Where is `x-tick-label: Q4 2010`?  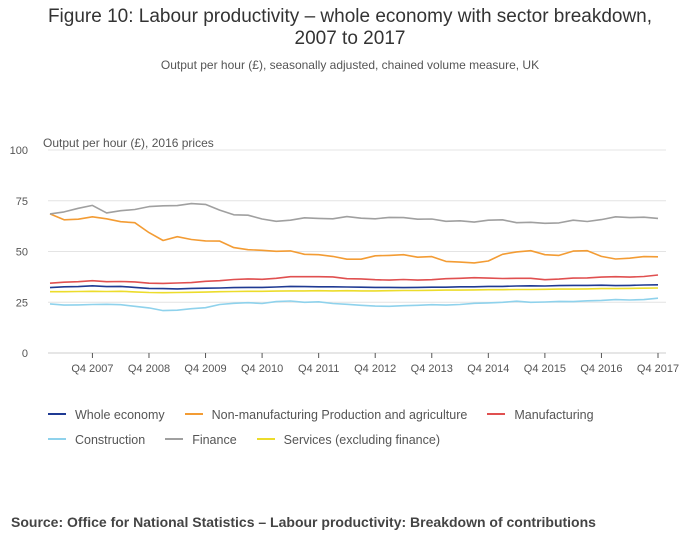 x-tick-label: Q4 2010 is located at coordinates (262, 369).